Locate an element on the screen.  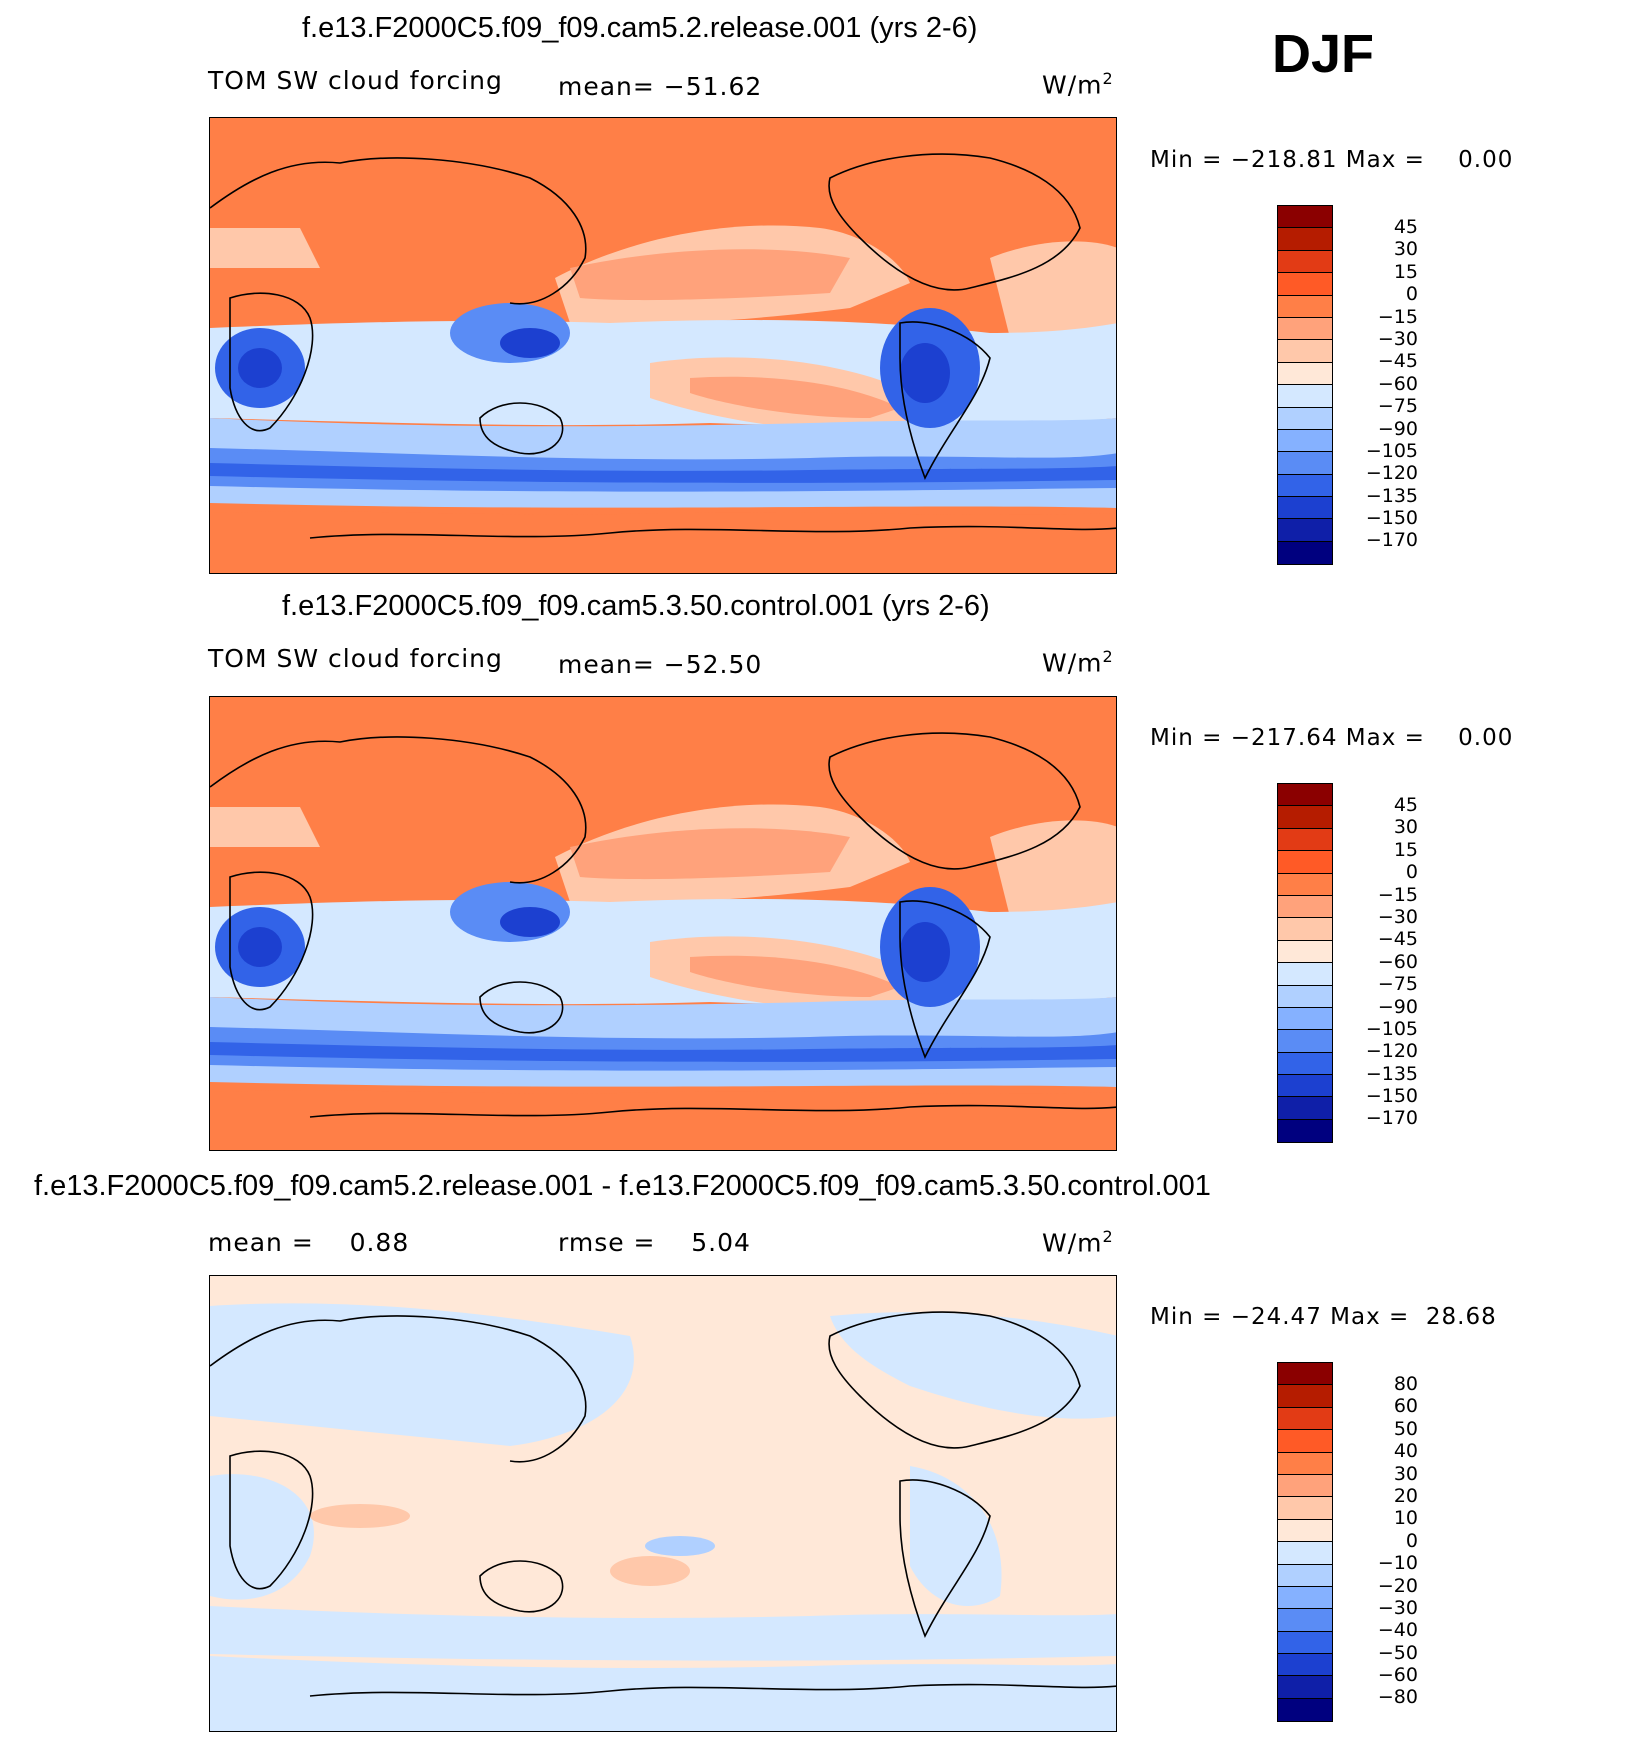
panel-3-colorbar is located at coordinates (1305, 1542).